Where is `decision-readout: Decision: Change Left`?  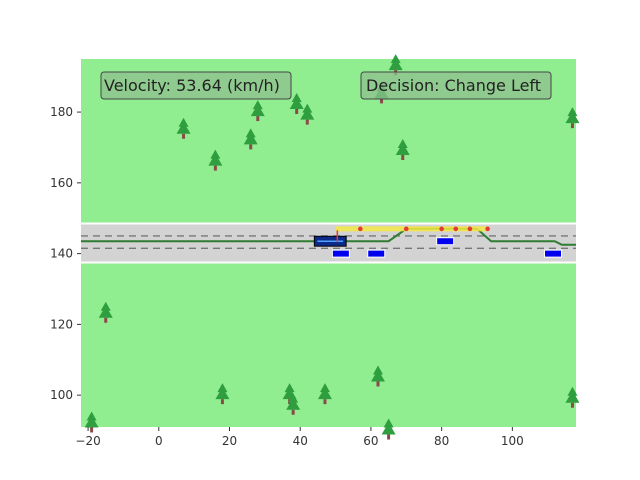
decision-readout: Decision: Change Left is located at coordinates (453, 85).